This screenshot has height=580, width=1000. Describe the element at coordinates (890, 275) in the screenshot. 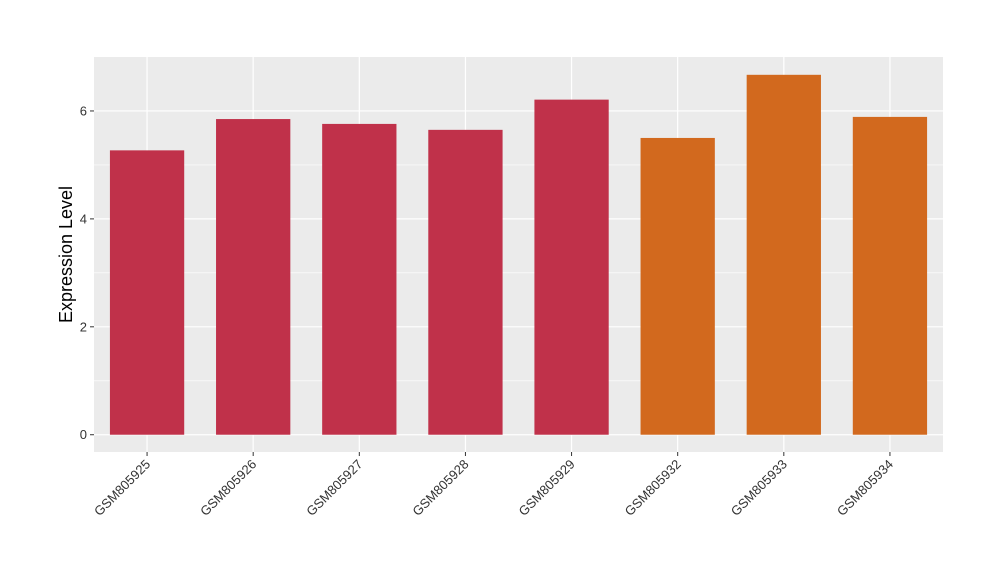

I see `bar-gsm805934` at that location.